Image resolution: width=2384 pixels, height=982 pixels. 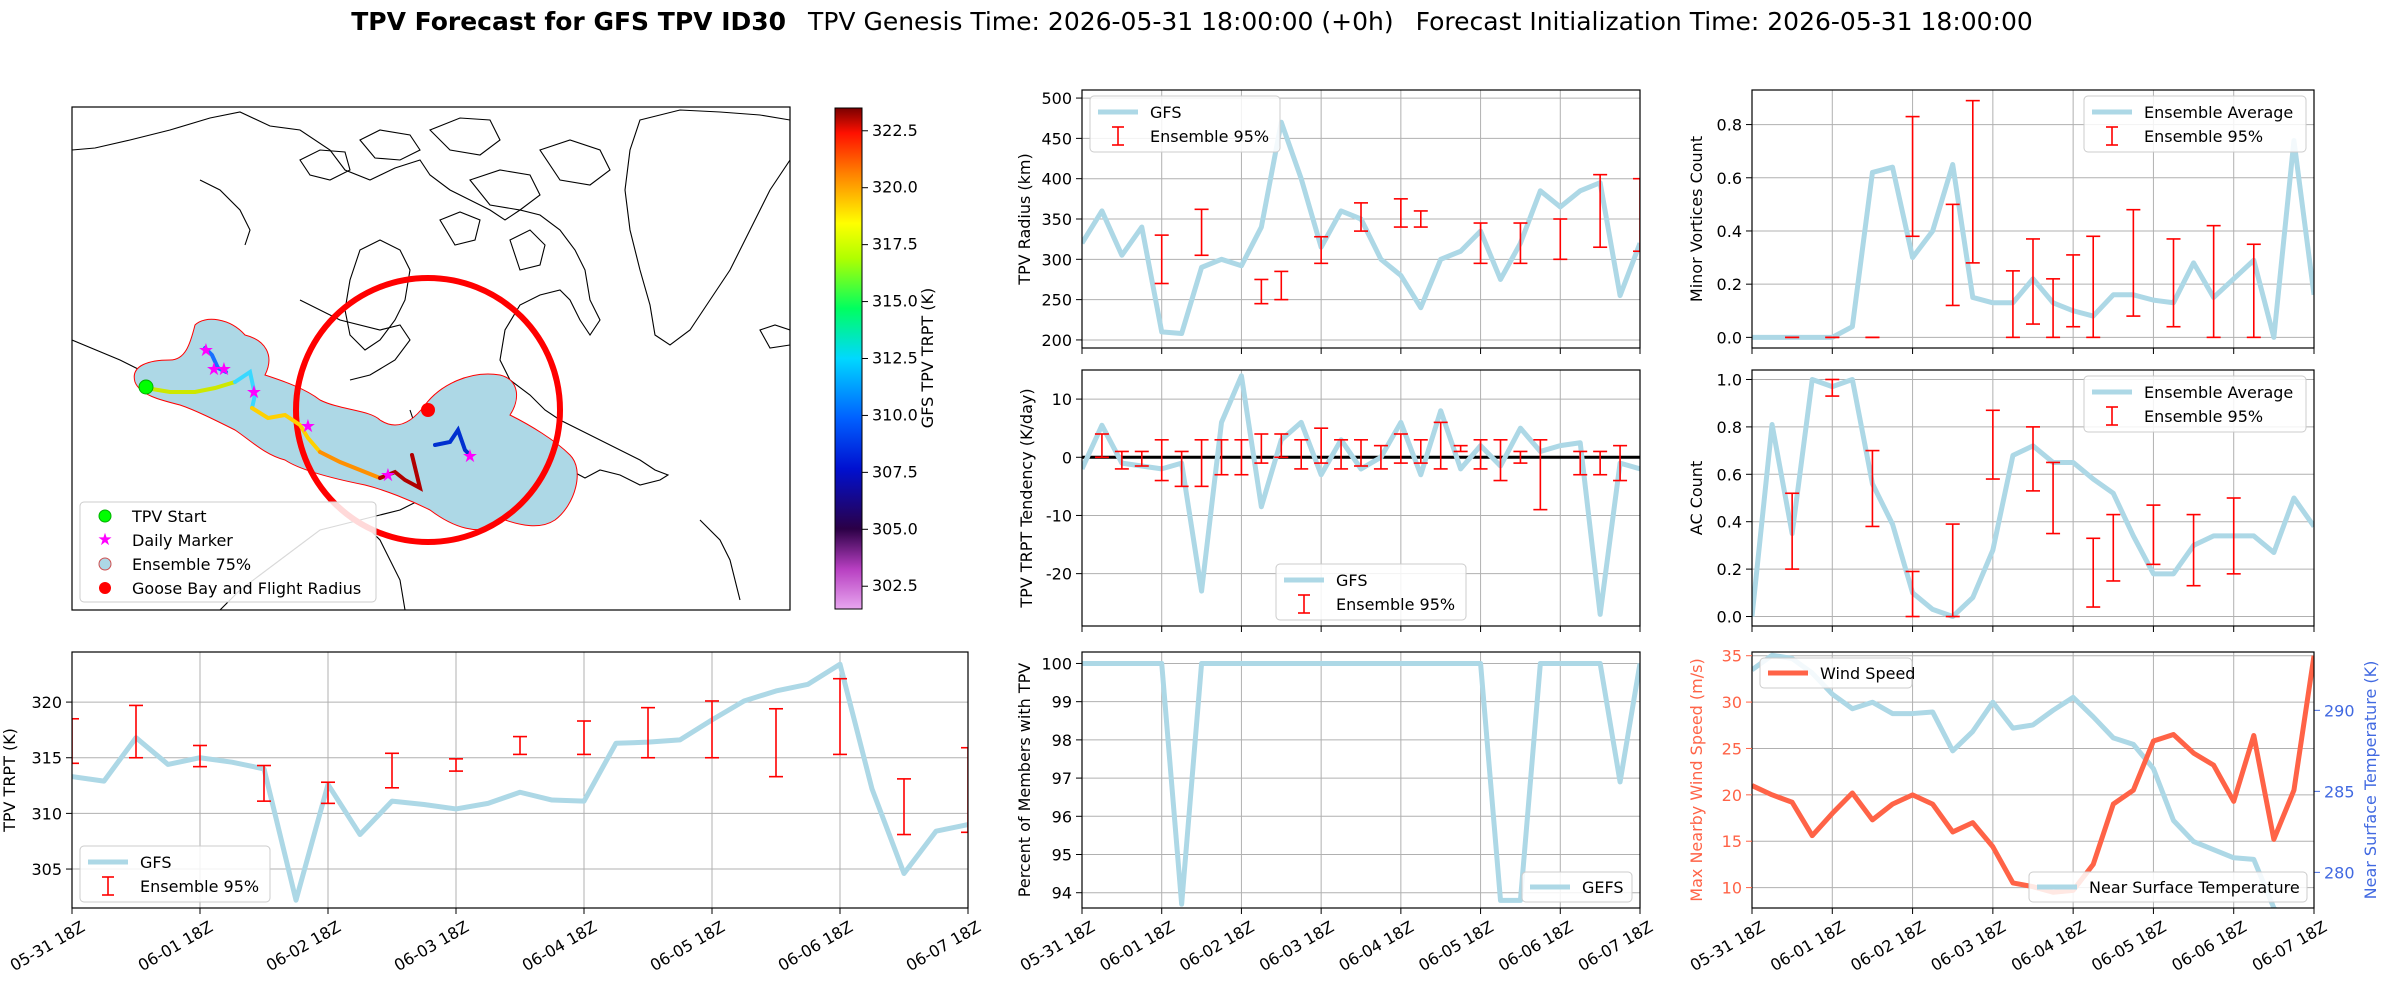 I want to click on tick-label-right: 290, so click(x=2339, y=710).